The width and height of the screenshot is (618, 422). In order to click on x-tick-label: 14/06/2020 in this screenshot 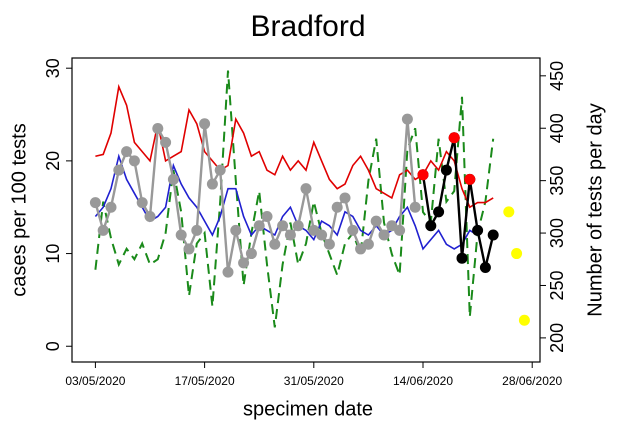, I will do `click(423, 381)`.